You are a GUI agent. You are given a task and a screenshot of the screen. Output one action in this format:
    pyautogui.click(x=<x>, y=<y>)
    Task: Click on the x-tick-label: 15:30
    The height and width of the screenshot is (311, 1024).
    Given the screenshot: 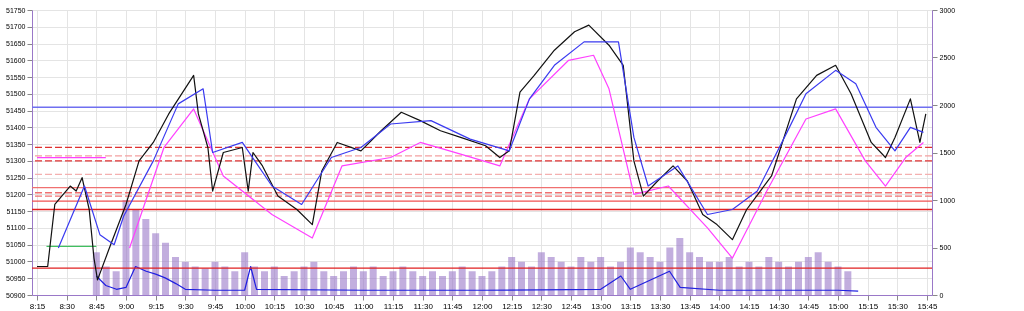 What is the action you would take?
    pyautogui.click(x=898, y=306)
    